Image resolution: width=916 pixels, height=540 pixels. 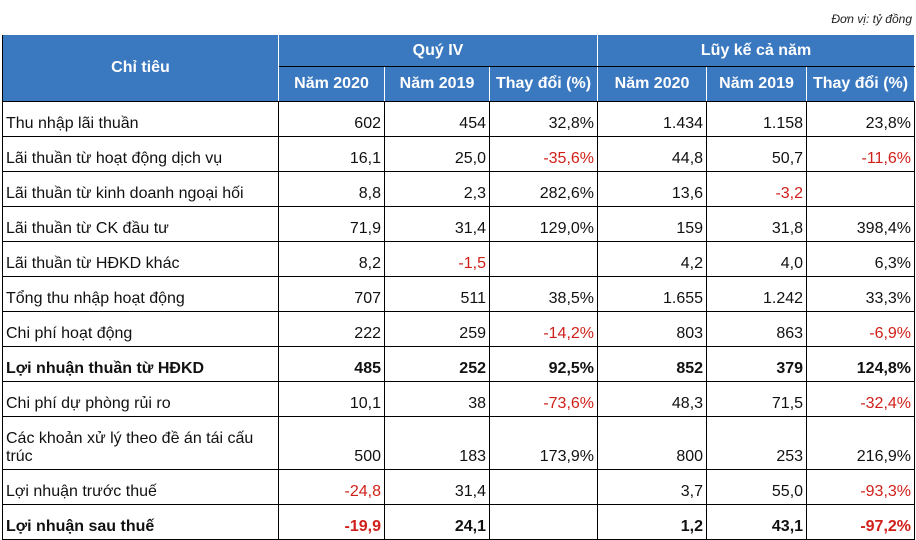 What do you see at coordinates (757, 189) in the screenshot?
I see `cell-value: -3,2` at bounding box center [757, 189].